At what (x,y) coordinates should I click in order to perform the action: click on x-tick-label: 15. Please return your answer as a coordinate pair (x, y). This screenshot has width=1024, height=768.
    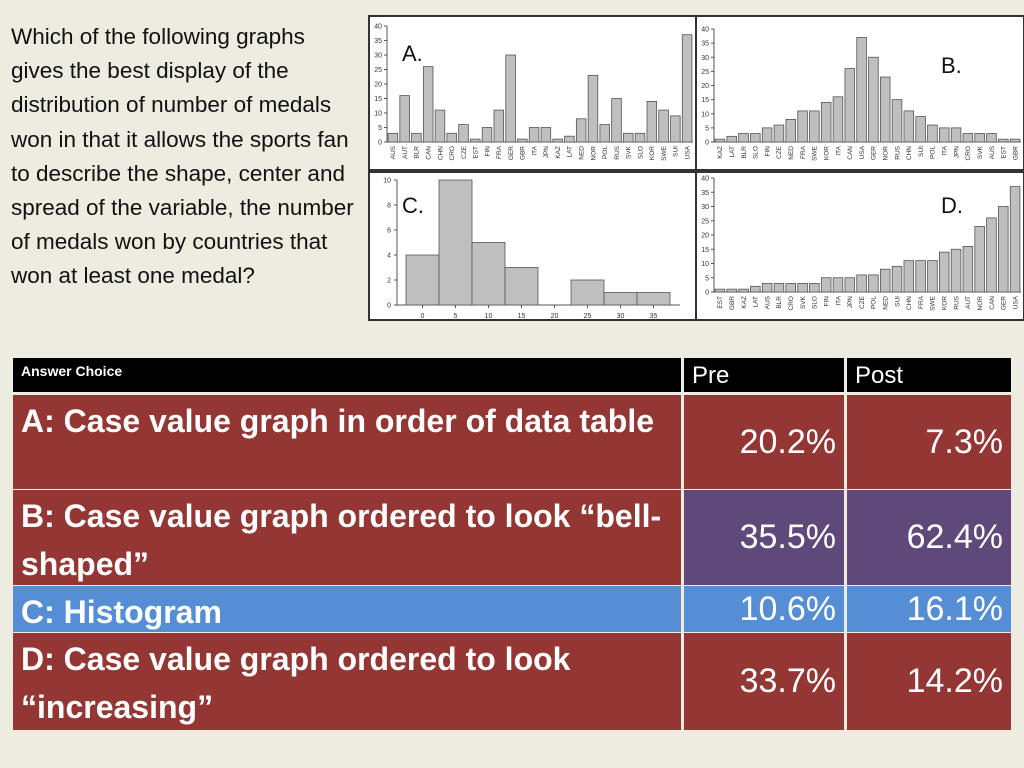
    Looking at the image, I should click on (522, 316).